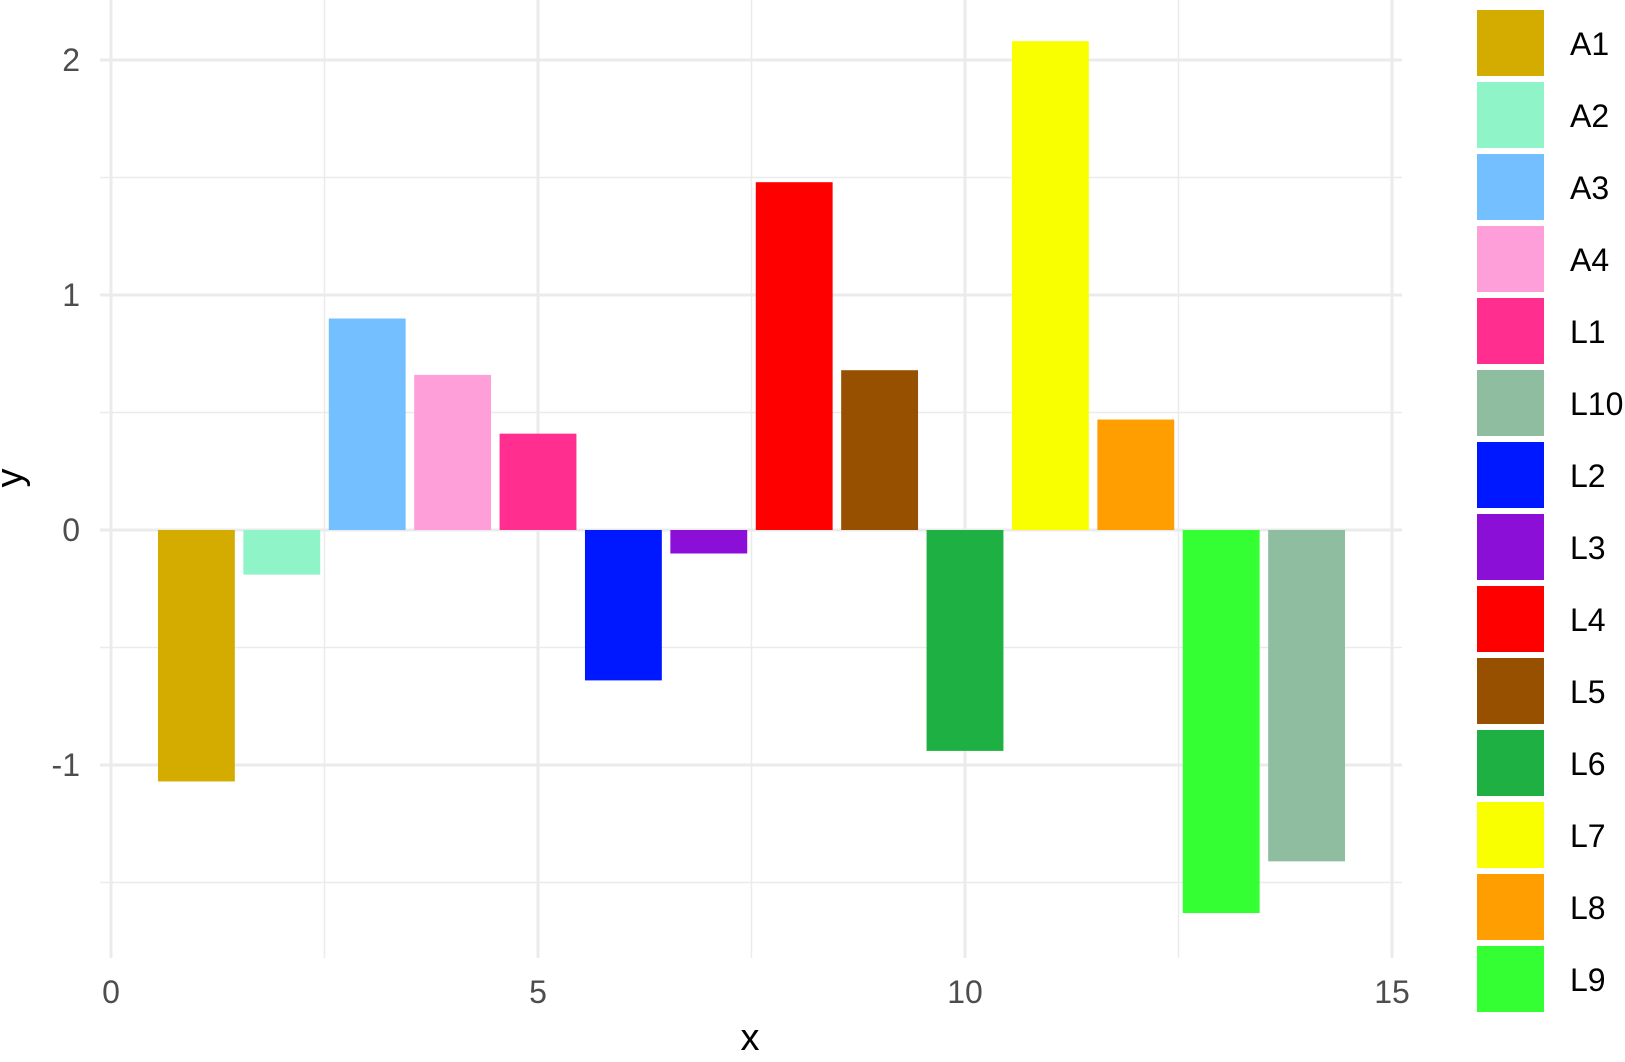  What do you see at coordinates (750, 1037) in the screenshot?
I see `x-axis-title: x` at bounding box center [750, 1037].